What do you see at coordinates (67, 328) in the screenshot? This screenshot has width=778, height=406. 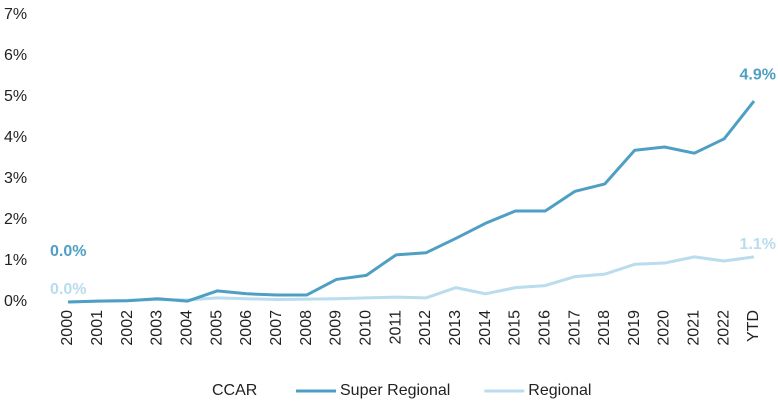 I see `x-tick-label: 2000` at bounding box center [67, 328].